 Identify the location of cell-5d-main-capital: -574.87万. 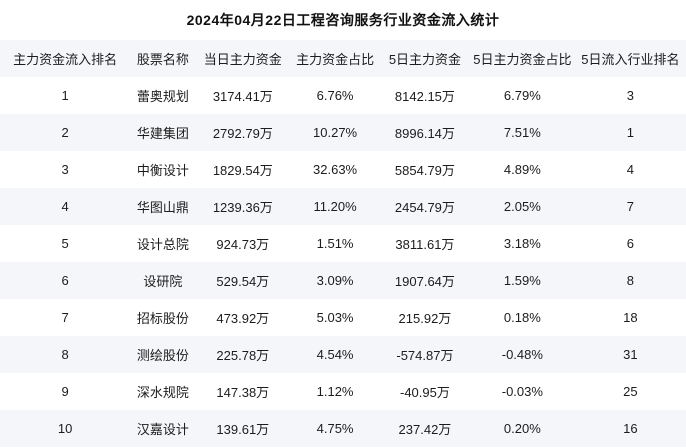
(425, 355).